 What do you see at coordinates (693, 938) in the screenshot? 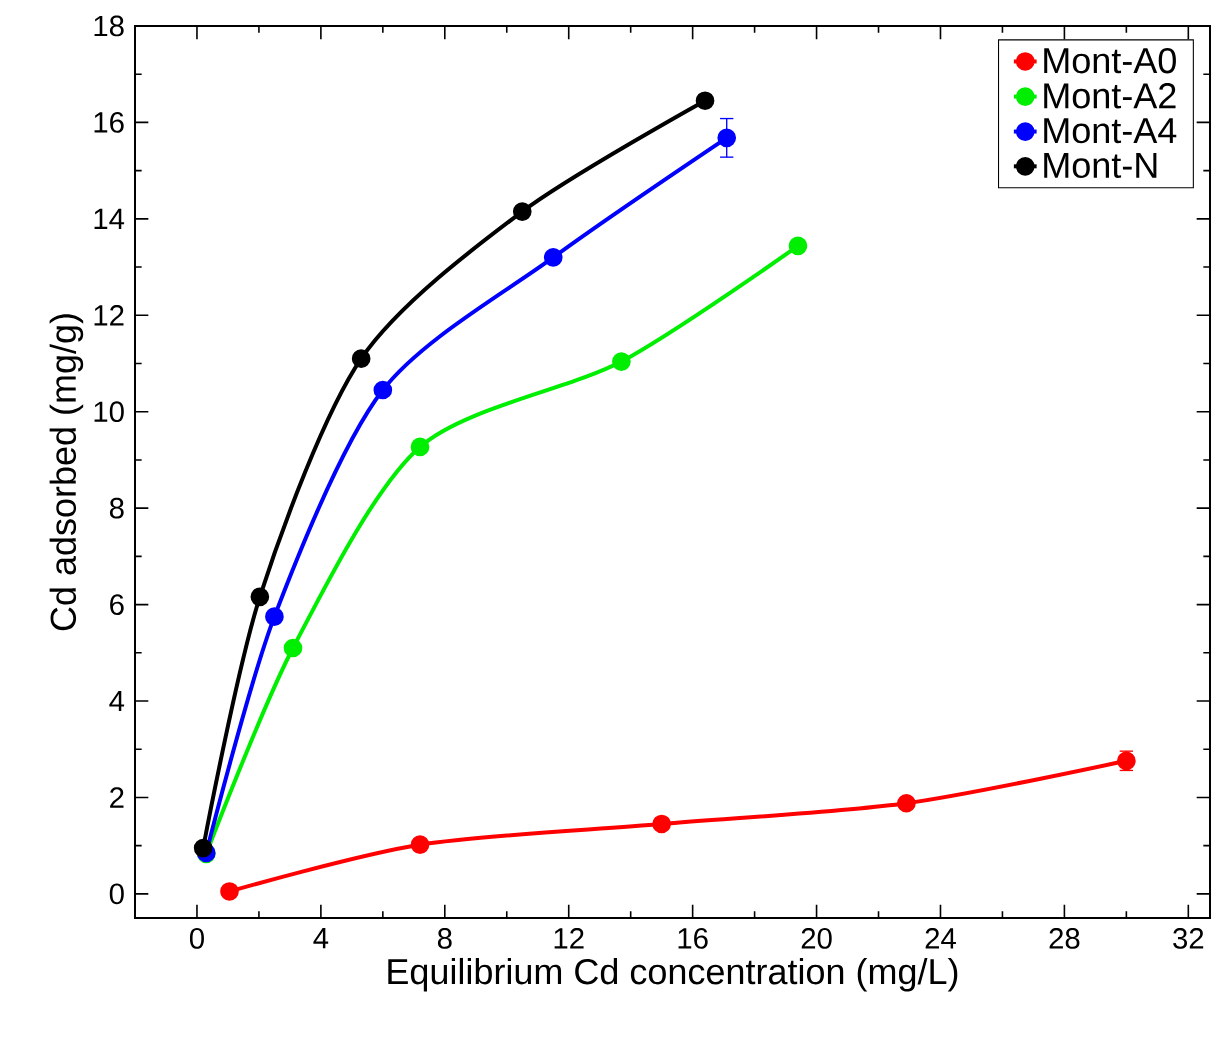
I see `x-tick-label: 16` at bounding box center [693, 938].